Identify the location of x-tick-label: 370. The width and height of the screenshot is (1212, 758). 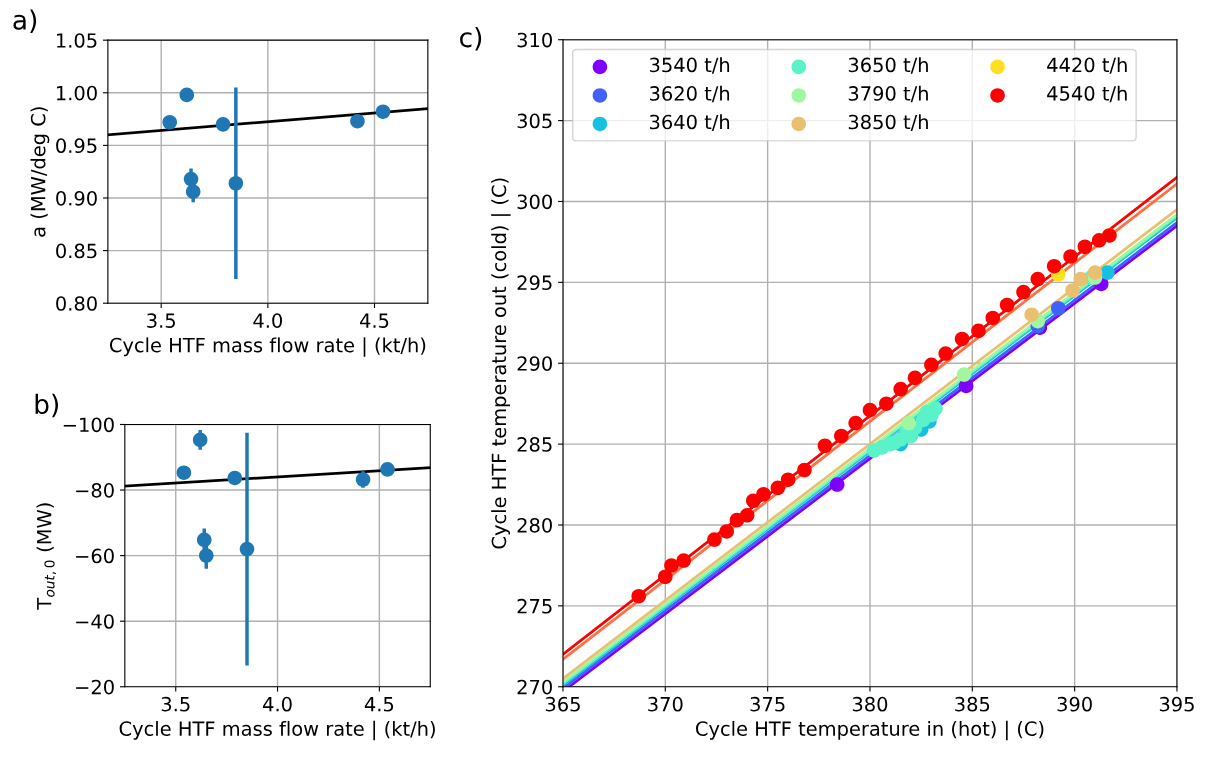
(665, 704).